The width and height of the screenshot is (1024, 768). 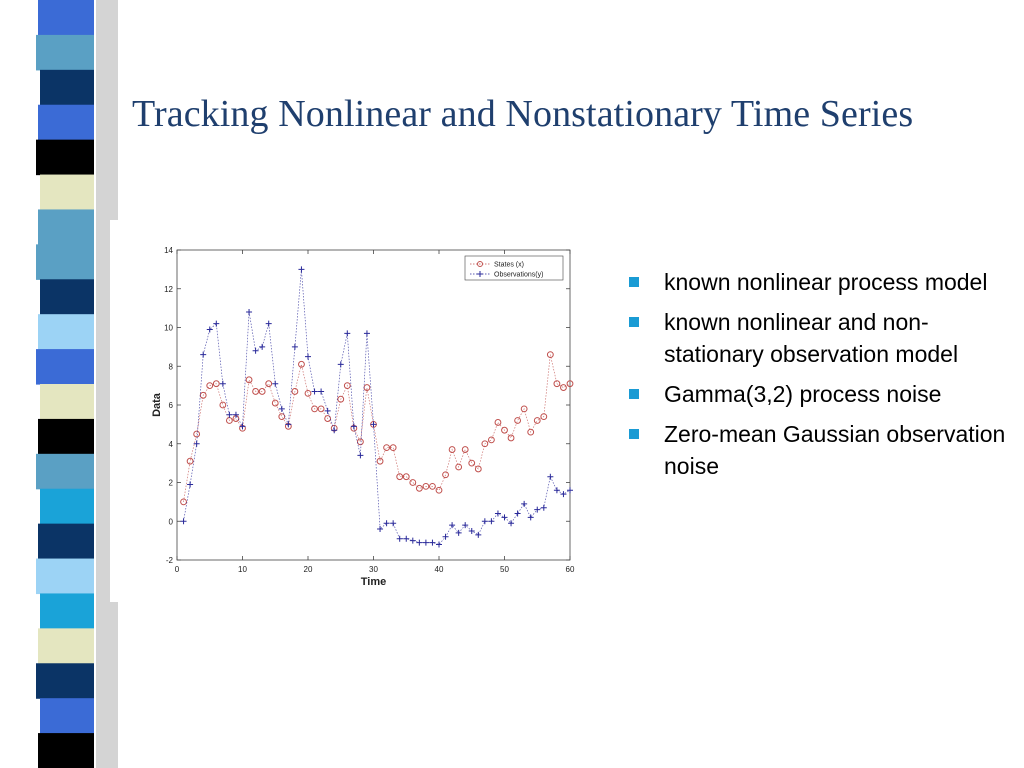 What do you see at coordinates (819, 450) in the screenshot?
I see `bullet-item: Zero-mean Gaussian observation noise` at bounding box center [819, 450].